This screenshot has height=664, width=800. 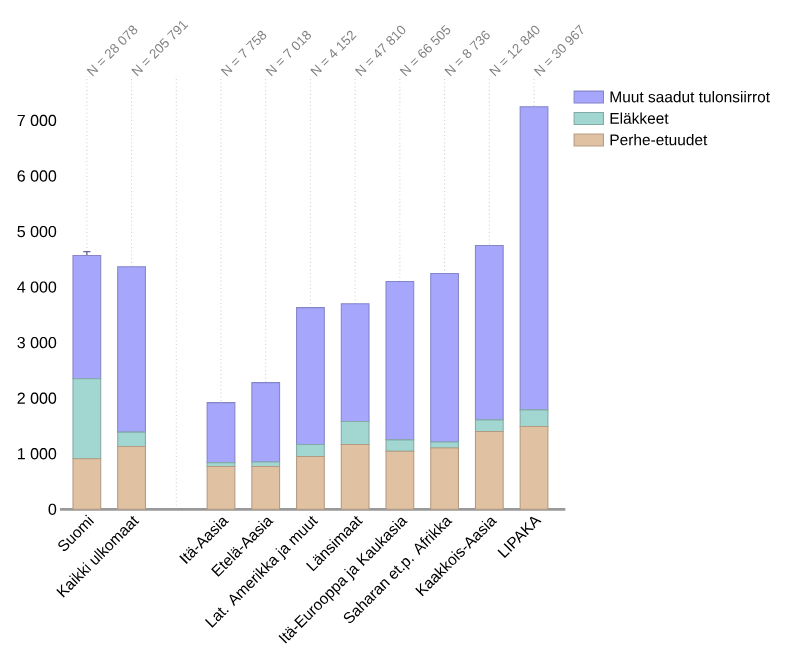 What do you see at coordinates (37, 454) in the screenshot?
I see `y-tick-label: 1 000` at bounding box center [37, 454].